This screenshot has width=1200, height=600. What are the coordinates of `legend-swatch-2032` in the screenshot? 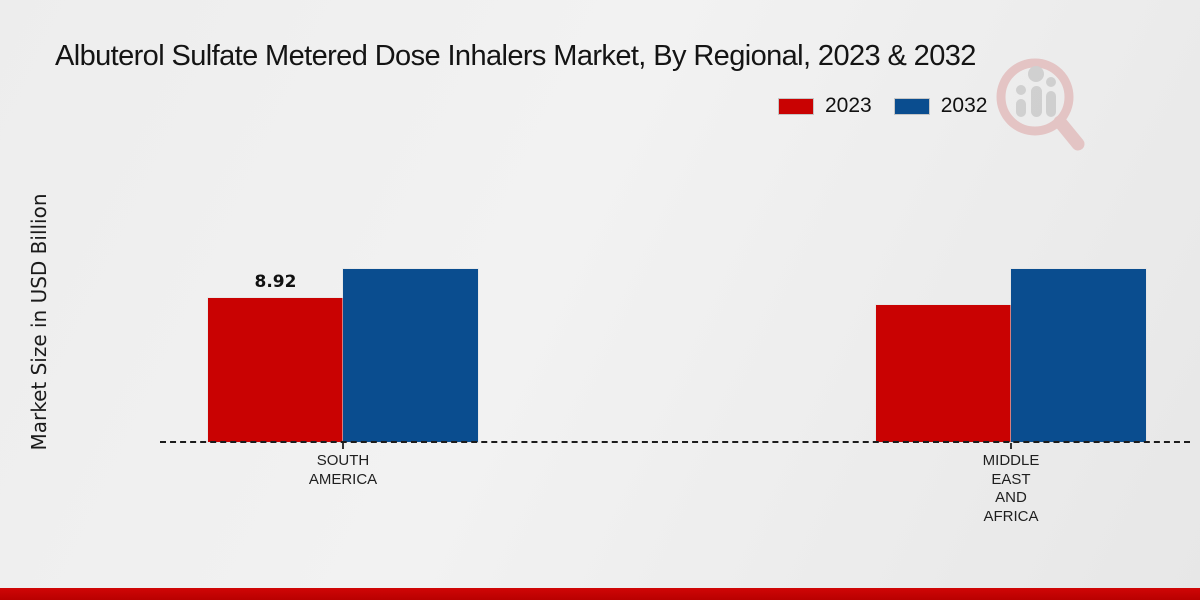 It's located at (911, 106).